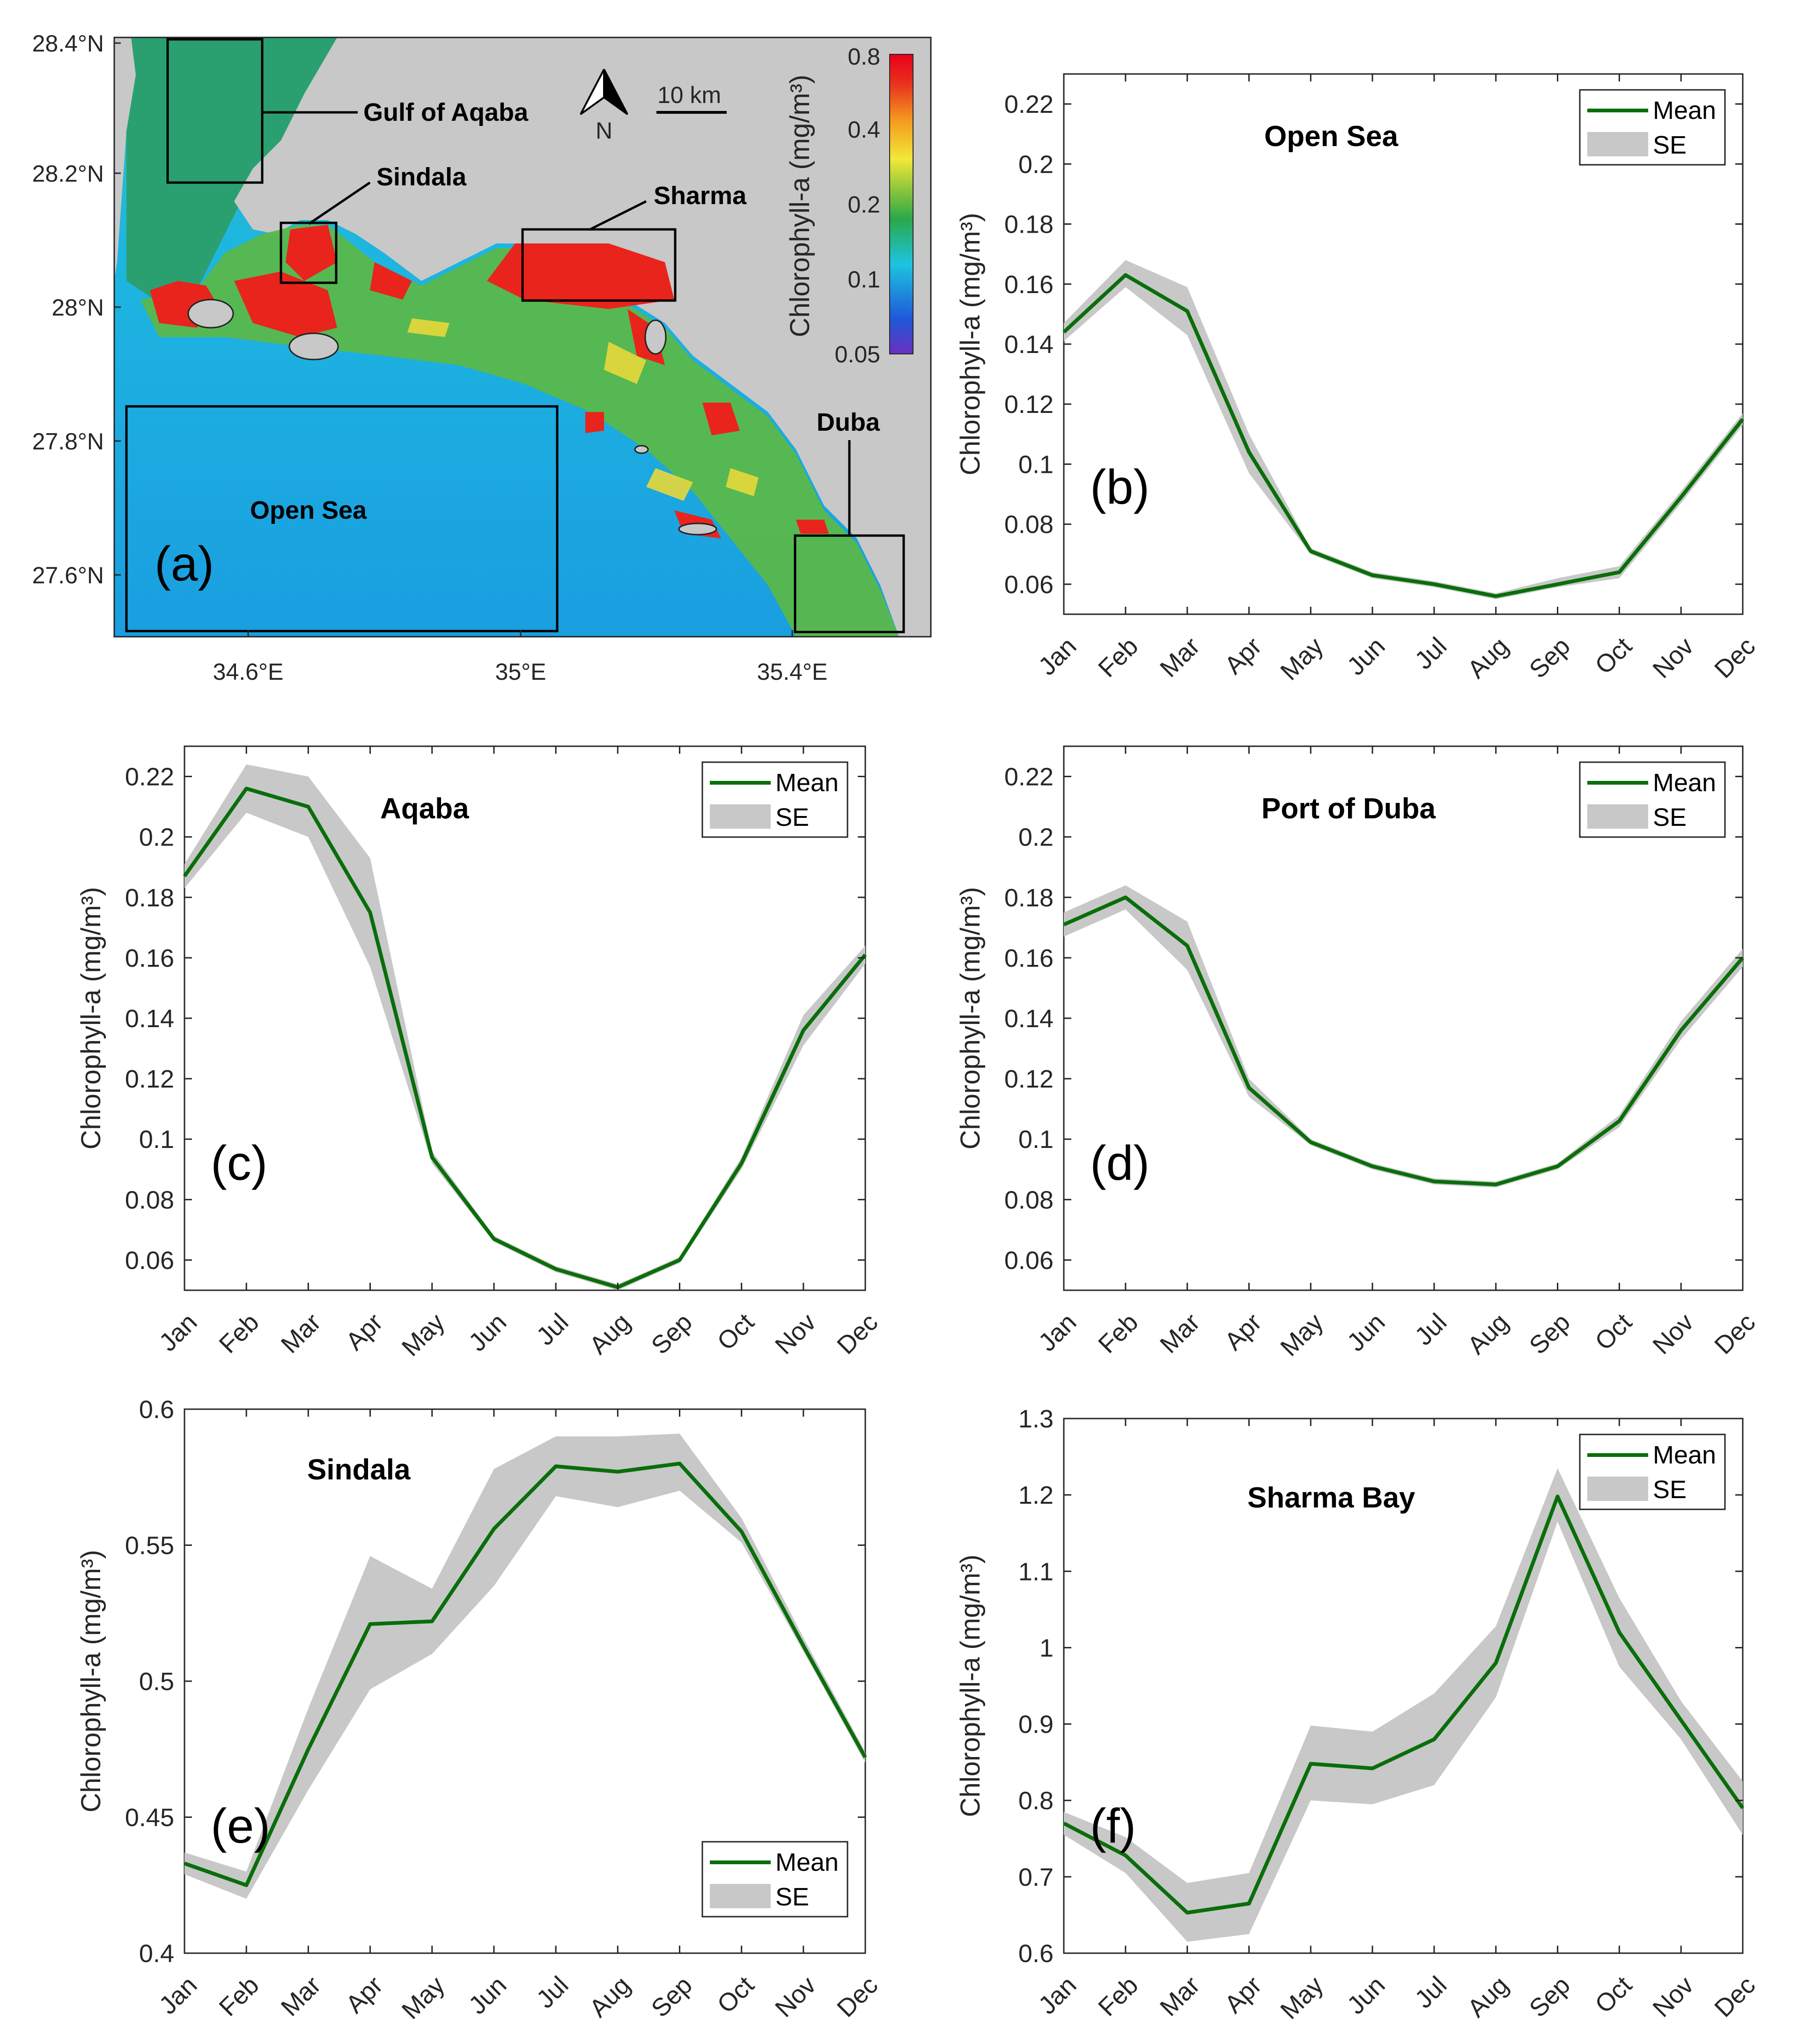 The image size is (1798, 2044). What do you see at coordinates (78, 308) in the screenshot?
I see `map-lat-tick: 28°N` at bounding box center [78, 308].